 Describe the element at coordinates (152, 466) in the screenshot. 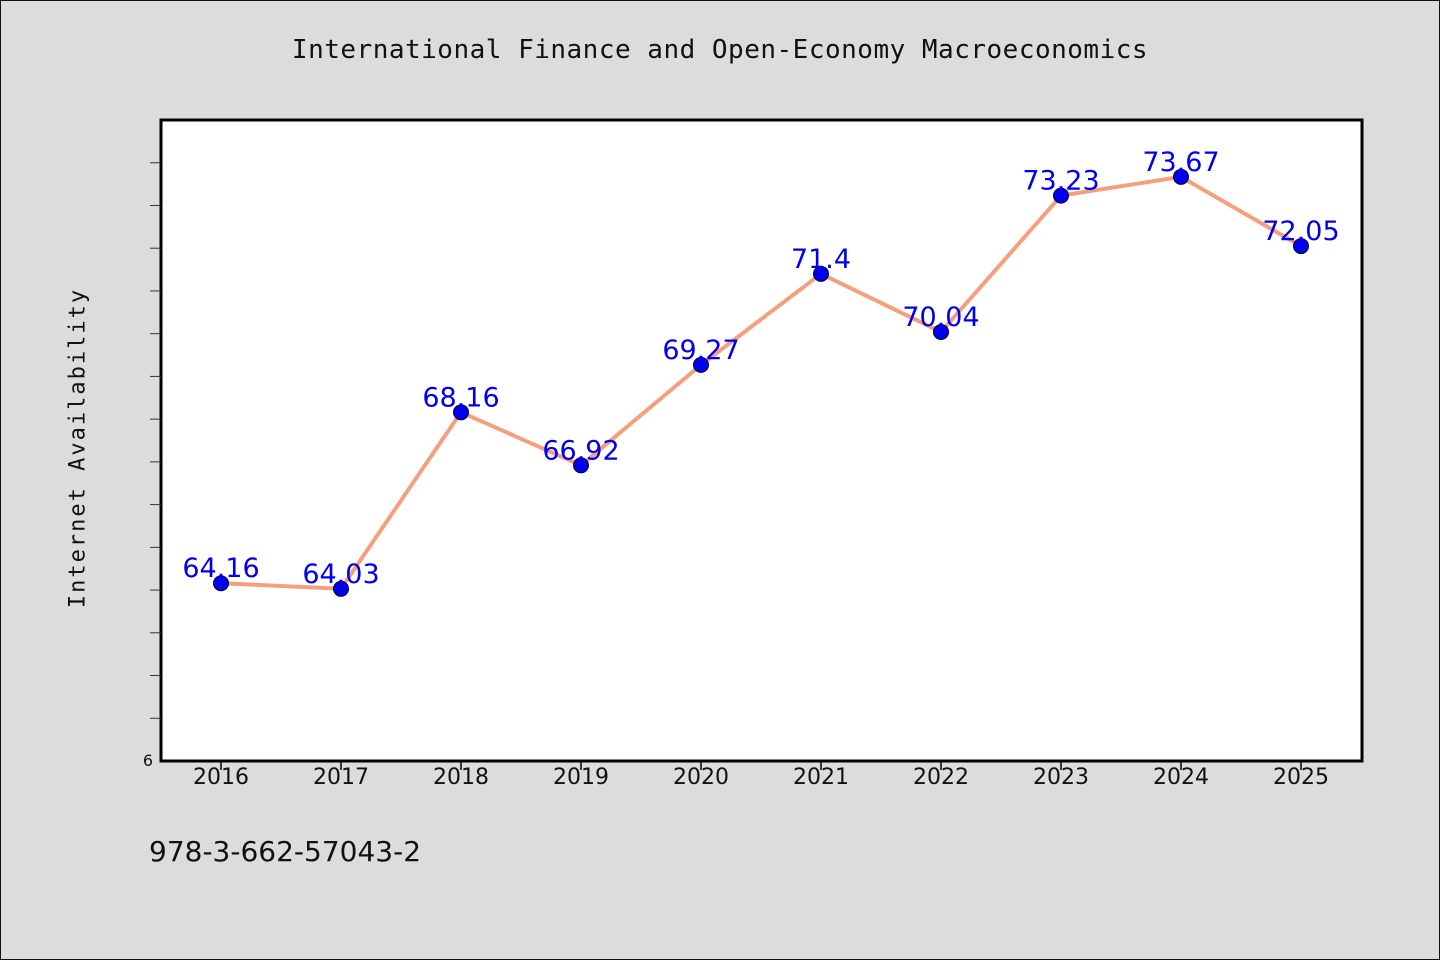

I see `y-axis-ticks: 6` at that location.